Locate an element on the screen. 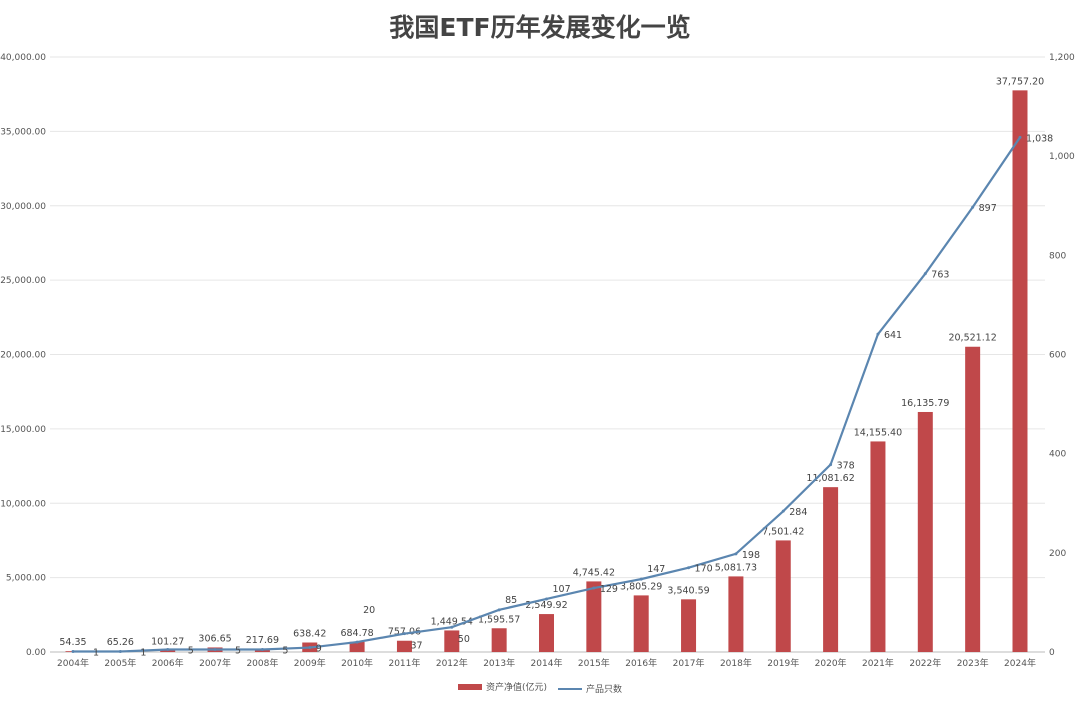  legend-swatch-line is located at coordinates (569, 688).